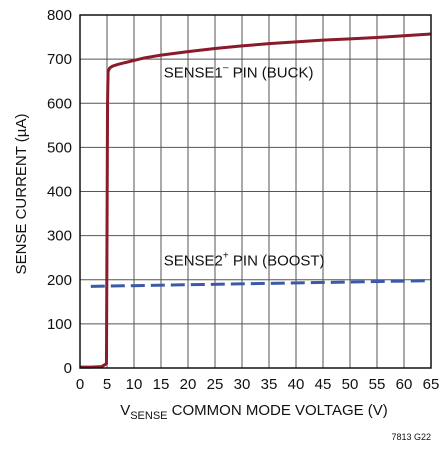  I want to click on y-tick-label-800: 800, so click(59, 15).